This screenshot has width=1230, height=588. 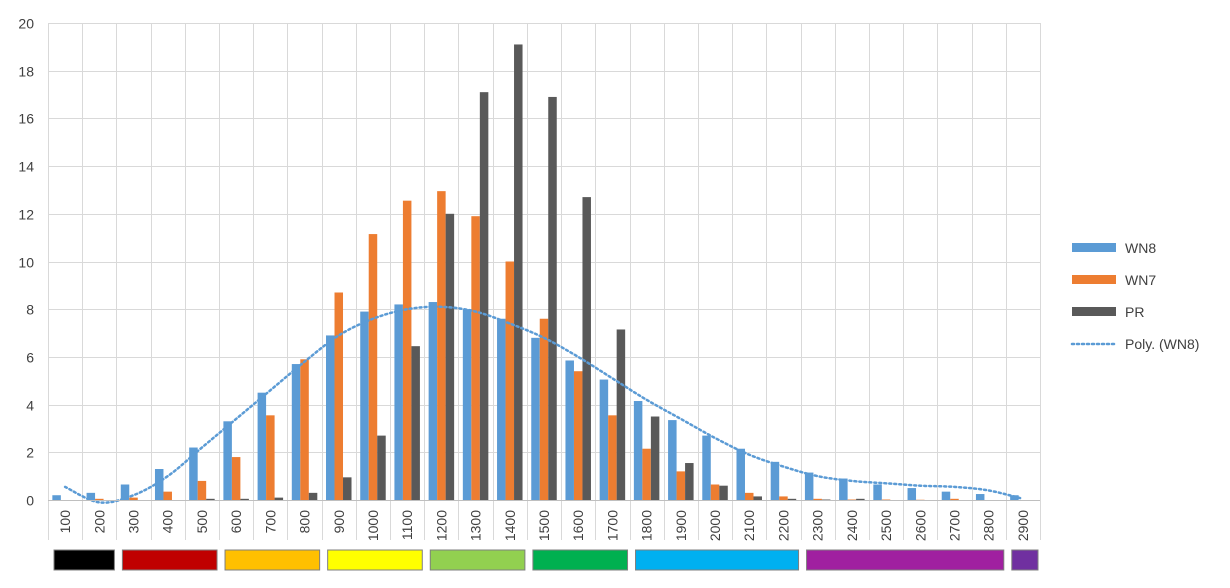 What do you see at coordinates (612, 525) in the screenshot?
I see `x-tick-label: 1700` at bounding box center [612, 525].